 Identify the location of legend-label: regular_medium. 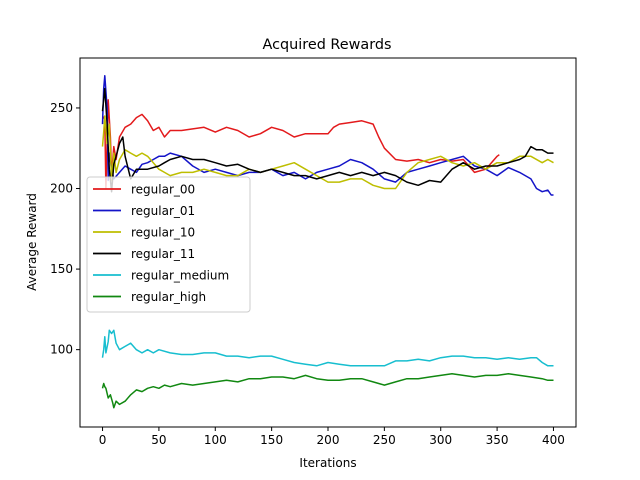
(180, 276).